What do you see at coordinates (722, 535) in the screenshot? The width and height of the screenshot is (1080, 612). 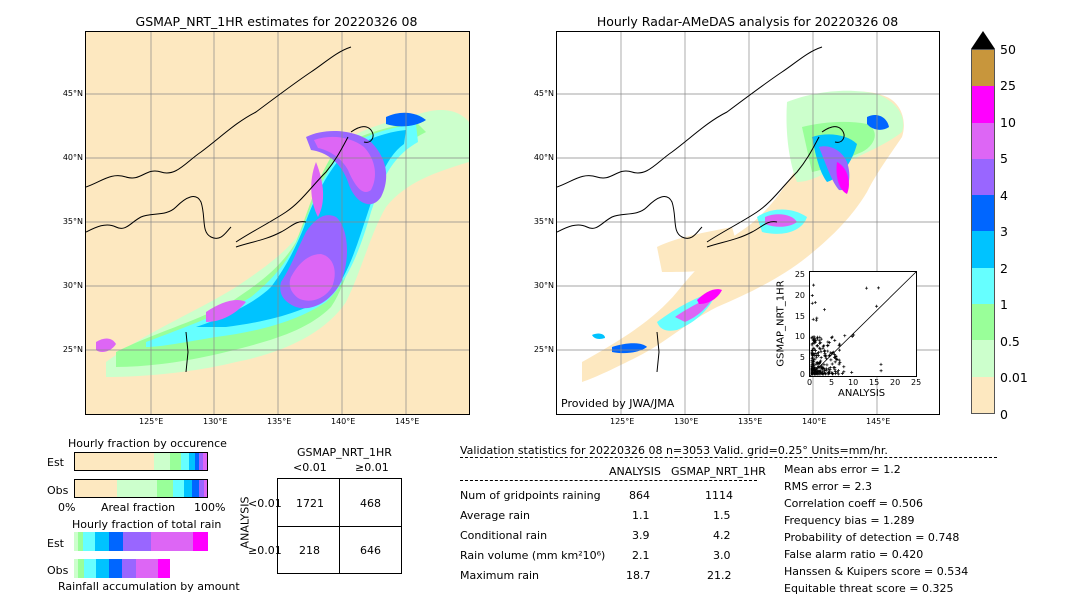 I see `validation-row-gsmap: 4.2` at bounding box center [722, 535].